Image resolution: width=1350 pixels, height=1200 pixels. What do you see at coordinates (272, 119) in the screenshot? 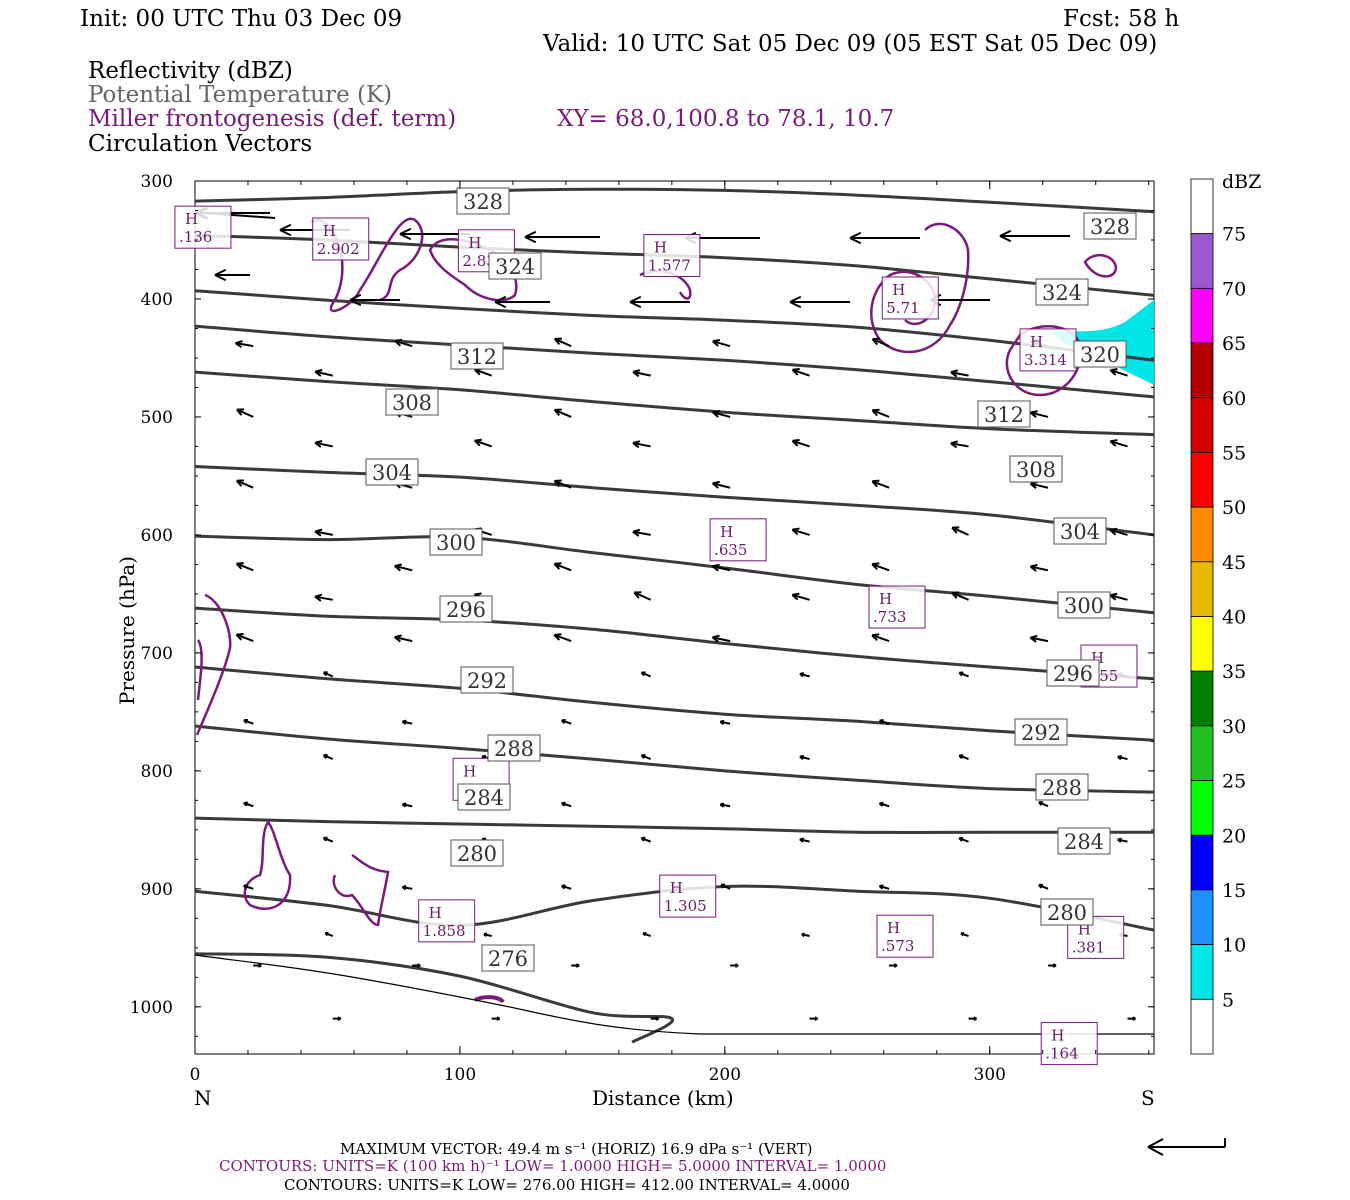
I see `field-frontogenesis-label: Miller frontogenesis (def. term)` at bounding box center [272, 119].